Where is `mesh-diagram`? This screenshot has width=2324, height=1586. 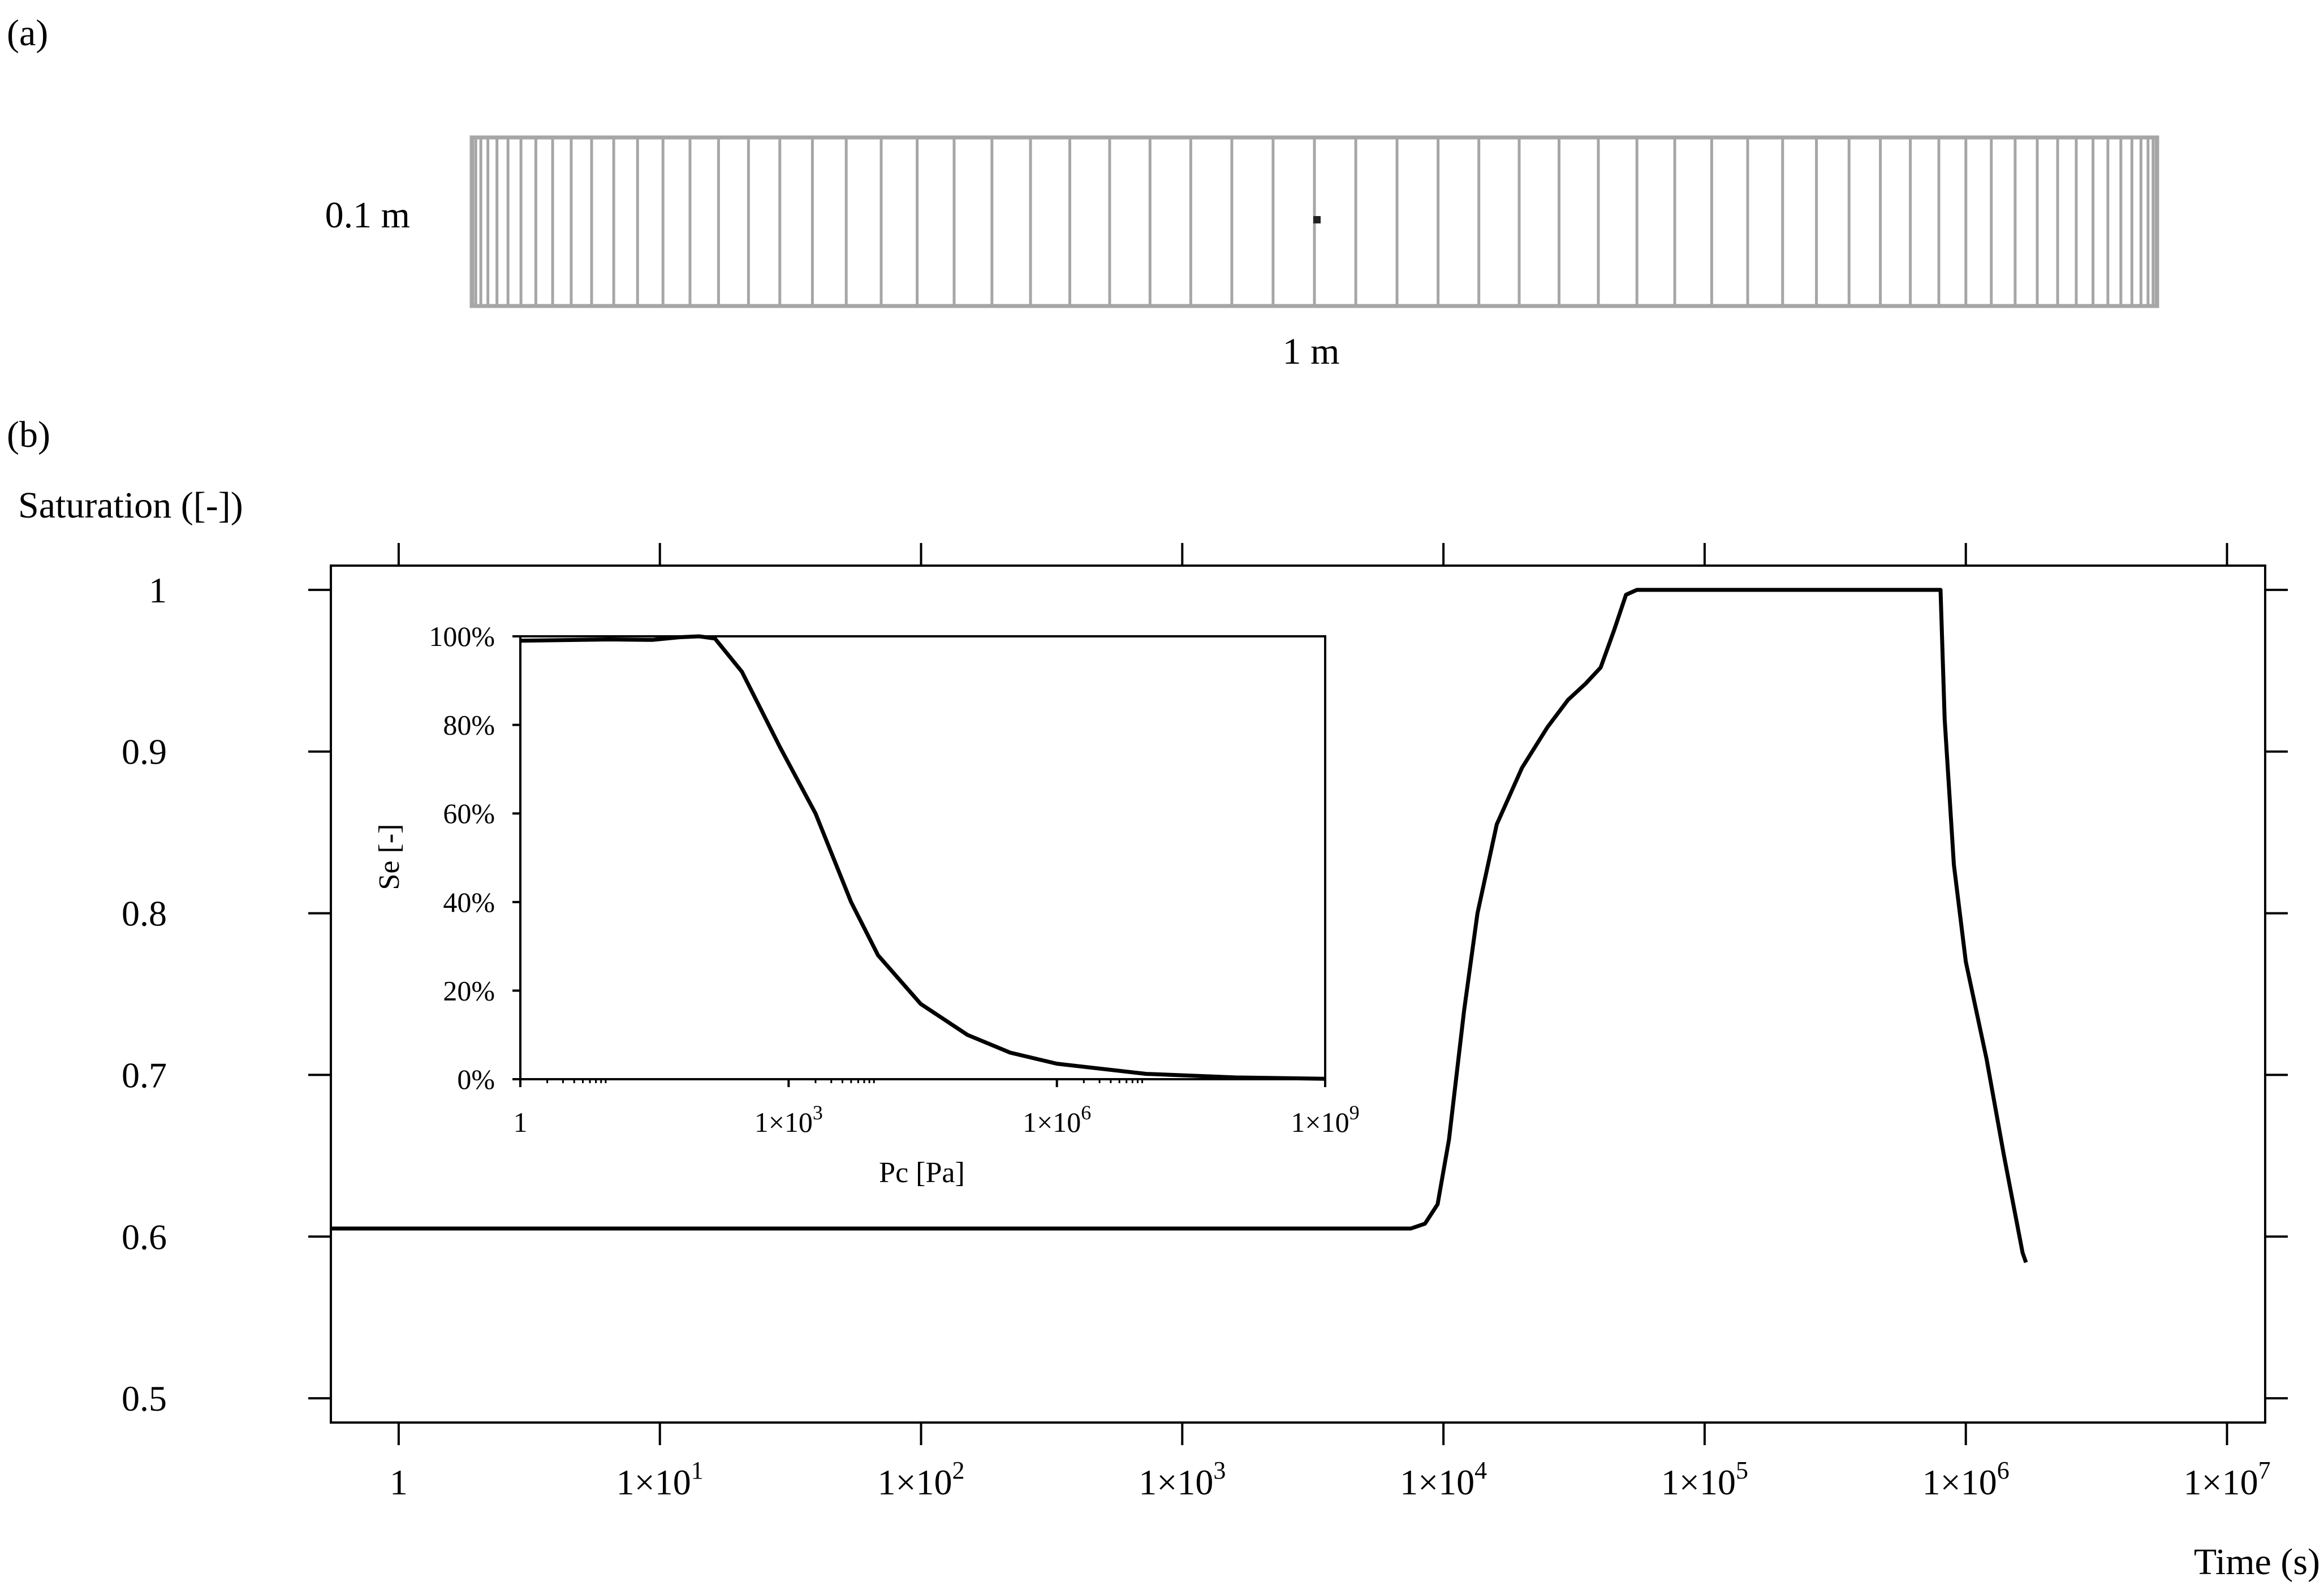
mesh-diagram is located at coordinates (1314, 221).